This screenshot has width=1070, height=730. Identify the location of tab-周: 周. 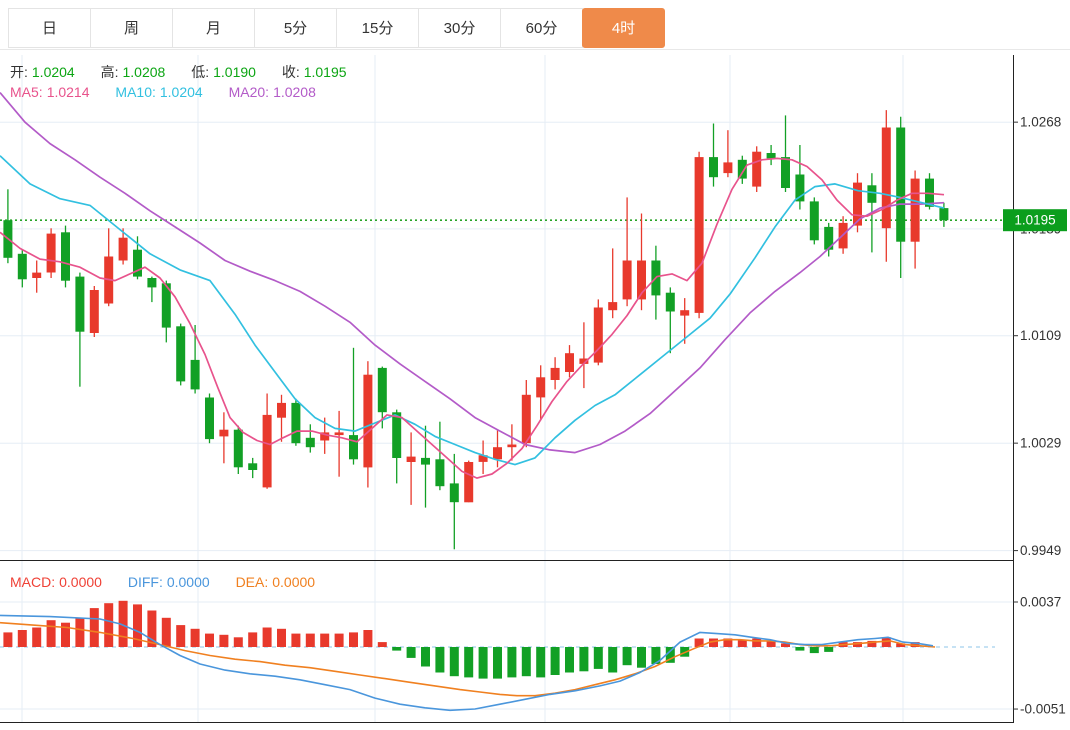
(131, 28).